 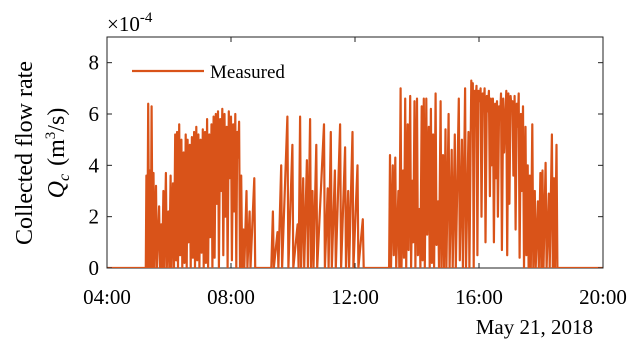 What do you see at coordinates (58, 153) in the screenshot?
I see `y-axis-label-line2: Qc(m3/s)` at bounding box center [58, 153].